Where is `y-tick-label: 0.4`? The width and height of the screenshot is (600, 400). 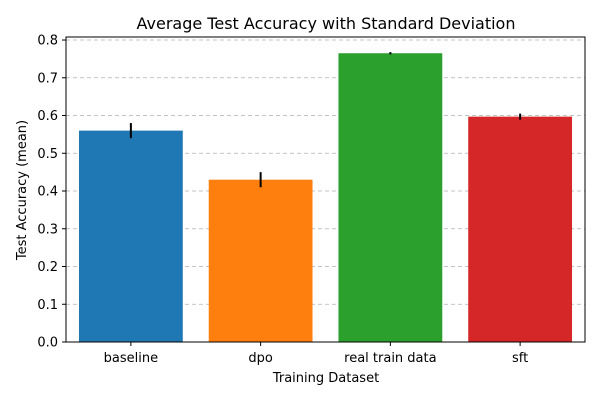 y-tick-label: 0.4 is located at coordinates (47, 192).